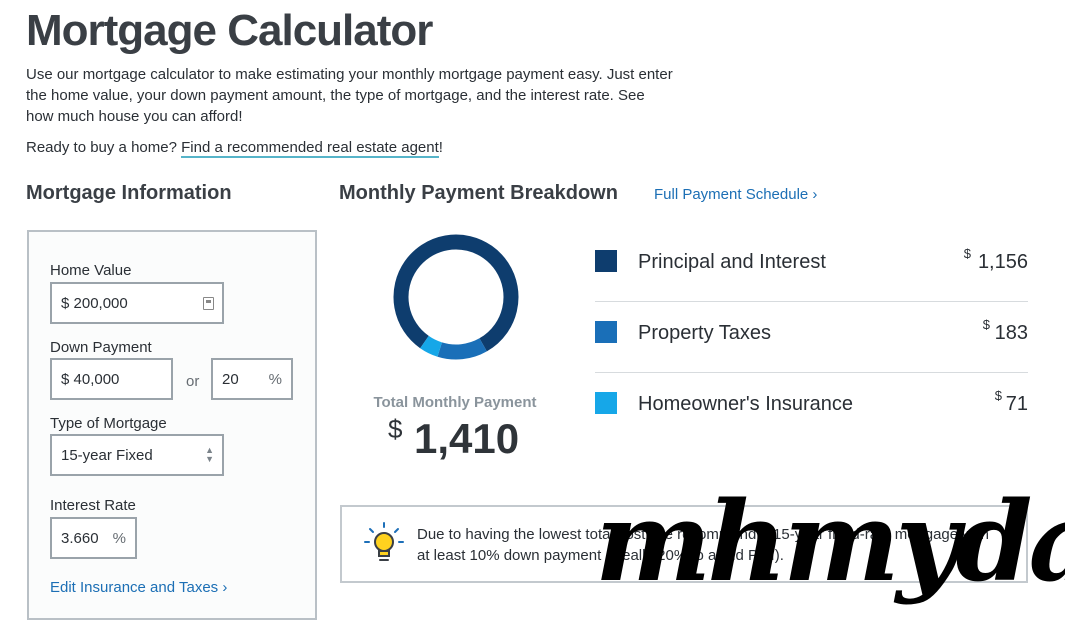  Describe the element at coordinates (90, 379) in the screenshot. I see `down-payment-amount-text: $ 40,000` at that location.